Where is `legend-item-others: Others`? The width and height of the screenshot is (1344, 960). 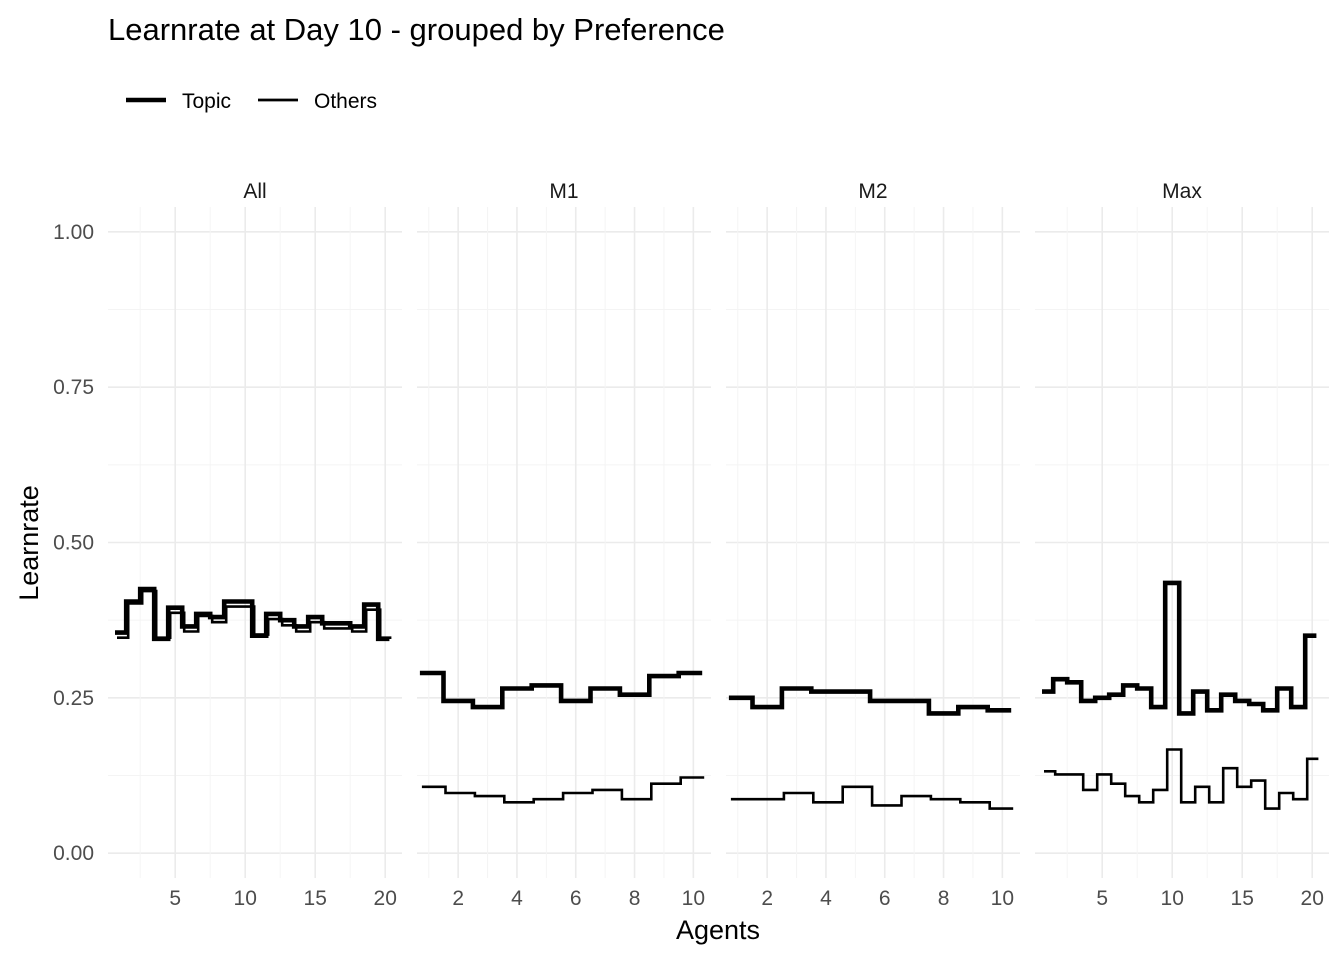
legend-item-others: Others is located at coordinates (317, 101).